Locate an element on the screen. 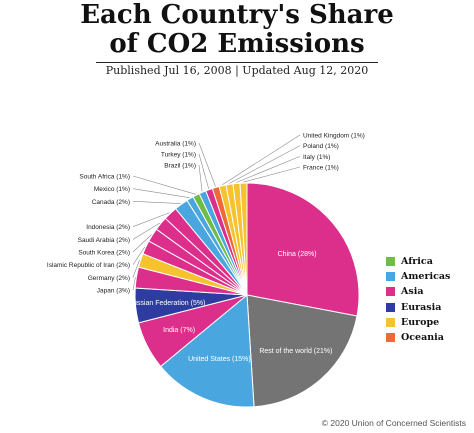 The image size is (474, 433). legend-item-africa: Africa is located at coordinates (418, 261).